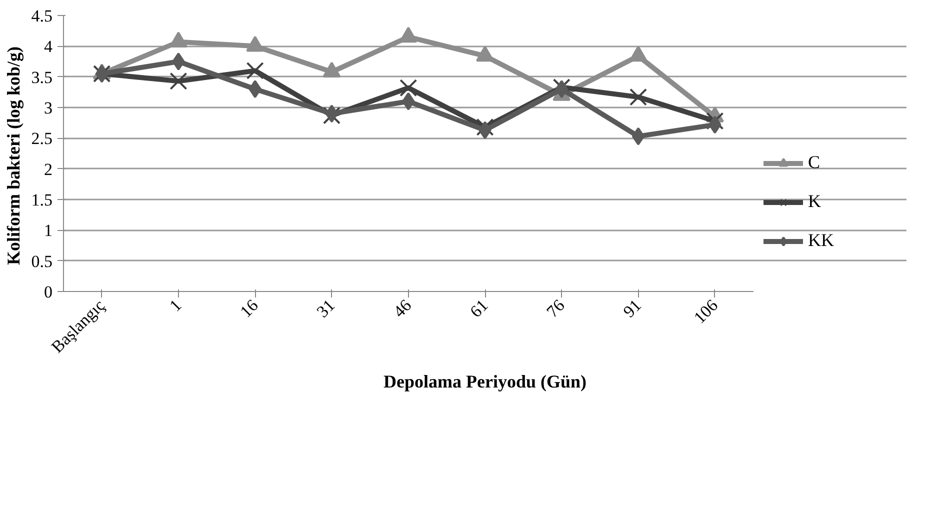 The width and height of the screenshot is (947, 519). I want to click on legend-label: KK, so click(821, 240).